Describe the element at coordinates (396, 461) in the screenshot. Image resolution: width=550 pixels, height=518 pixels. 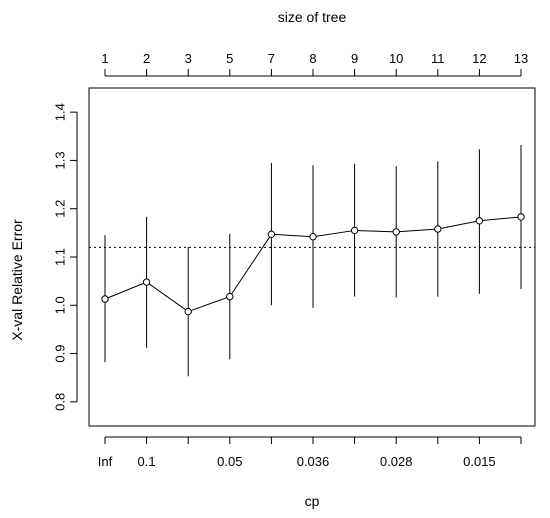
I see `bottom-tick-label: 0.028` at that location.